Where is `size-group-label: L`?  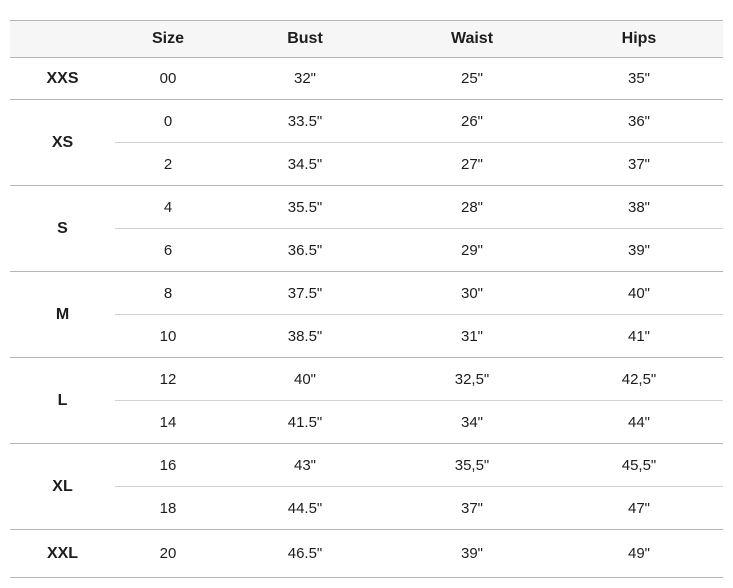 size-group-label: L is located at coordinates (62, 400).